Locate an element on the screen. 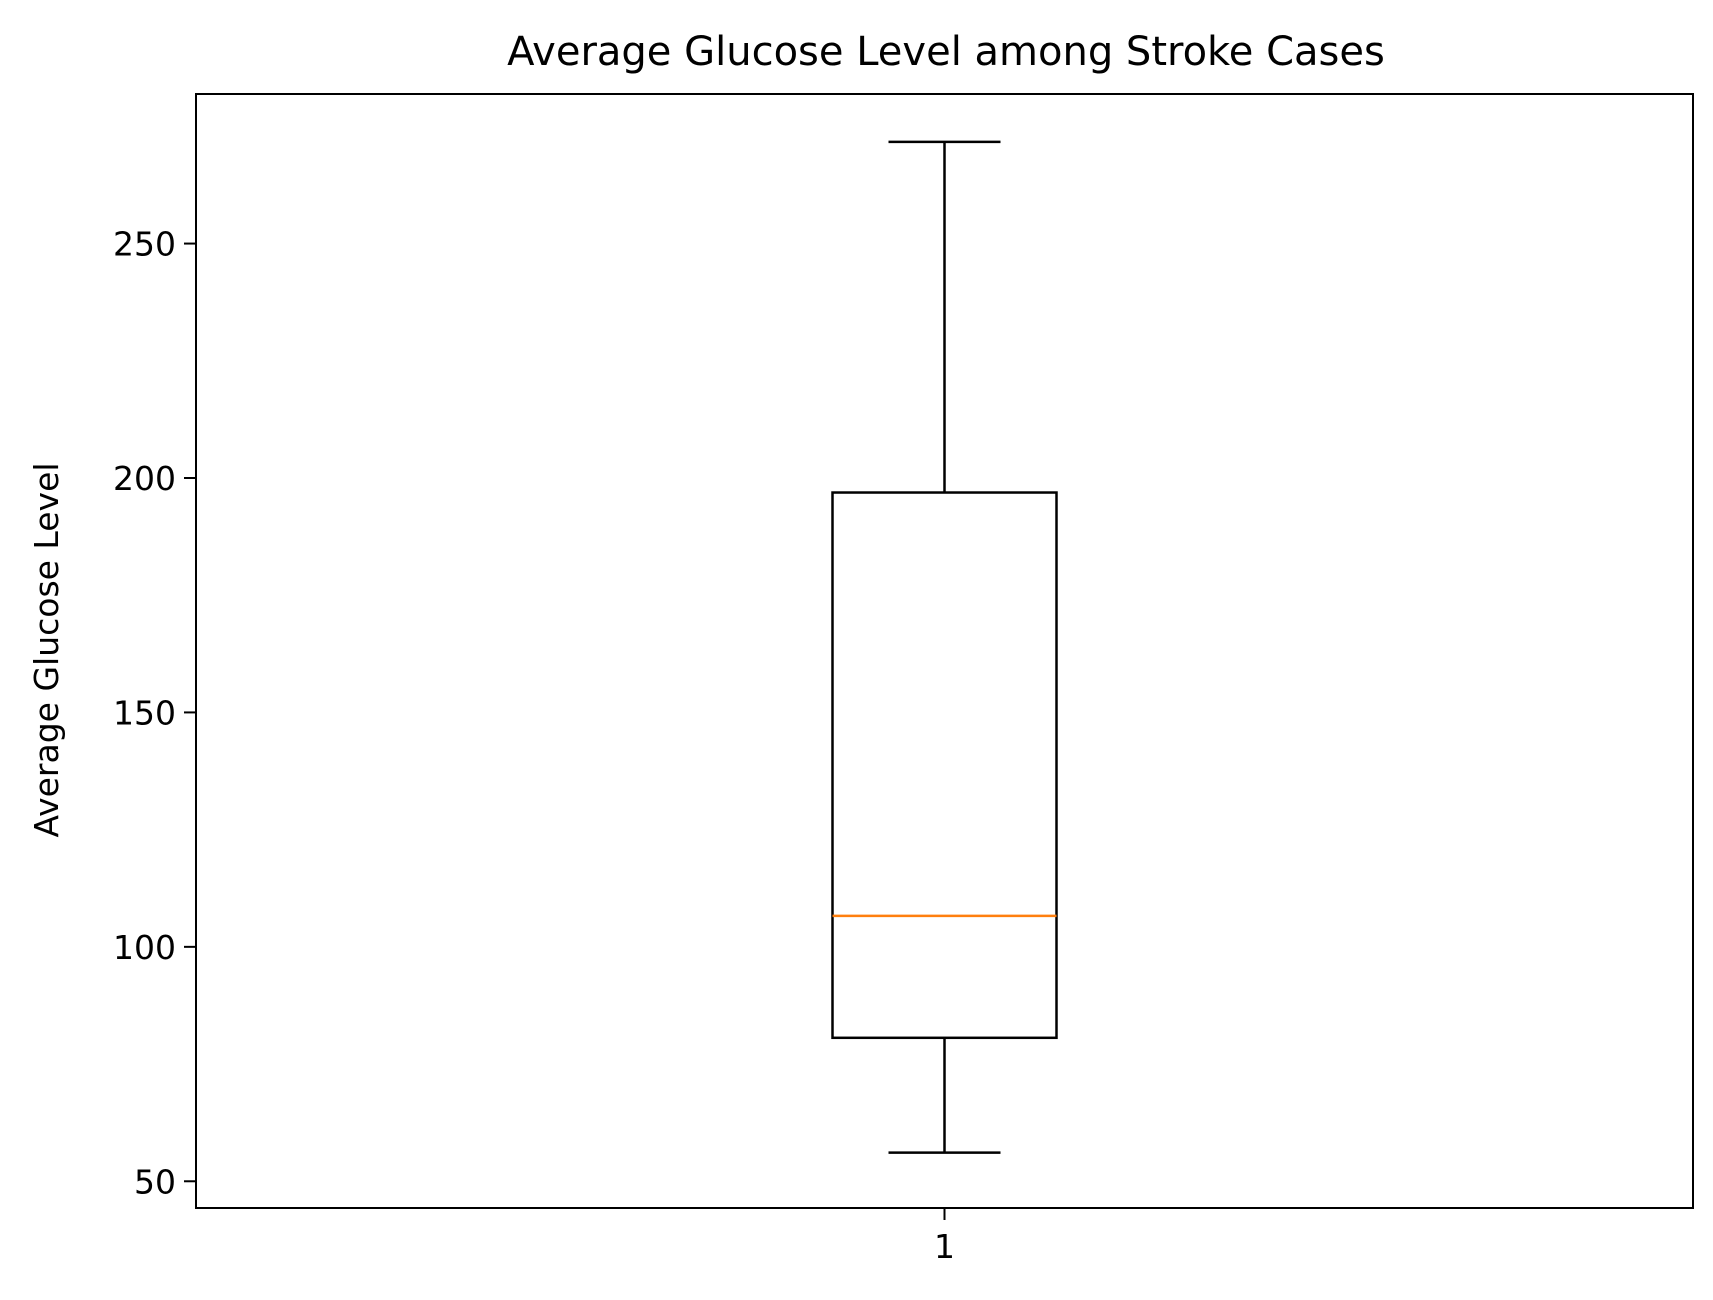 The width and height of the screenshot is (1713, 1300). chart-title: Average Glucose Level among Stroke Cases is located at coordinates (946, 52).